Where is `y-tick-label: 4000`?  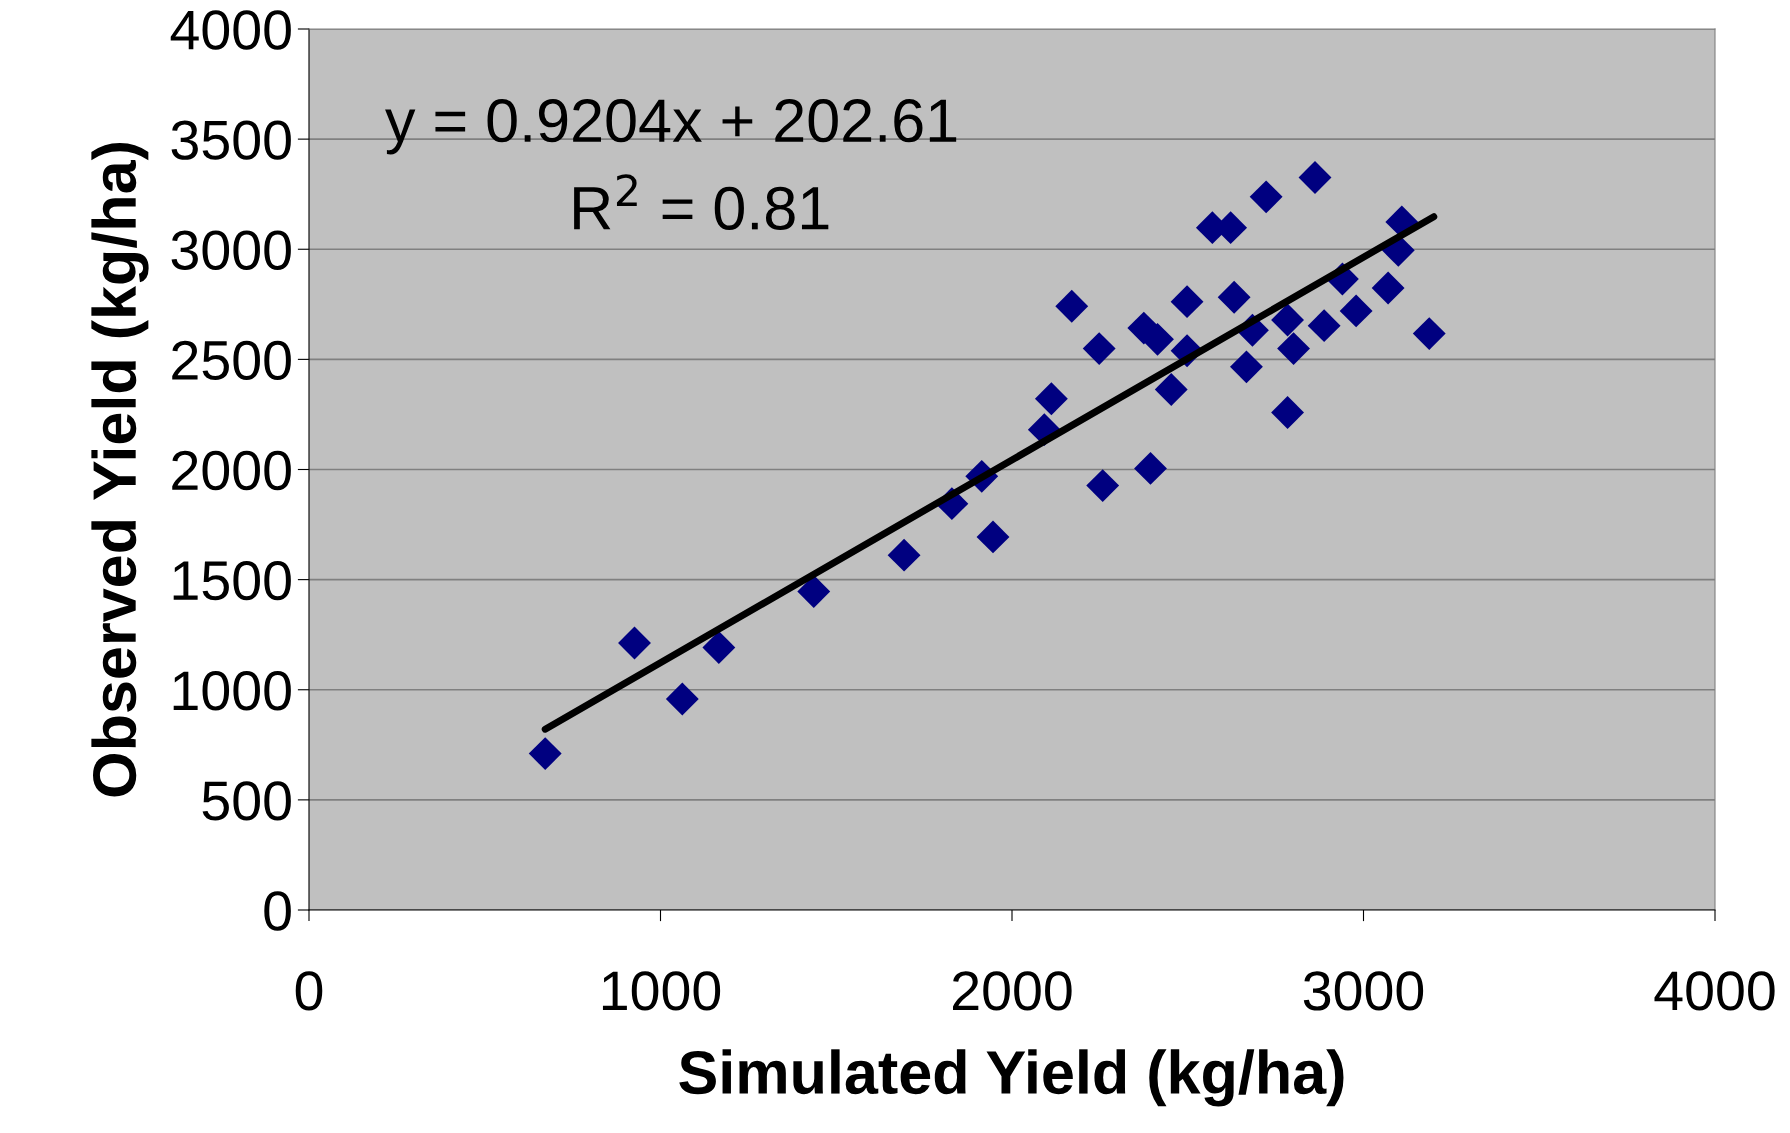
y-tick-label: 4000 is located at coordinates (230, 30).